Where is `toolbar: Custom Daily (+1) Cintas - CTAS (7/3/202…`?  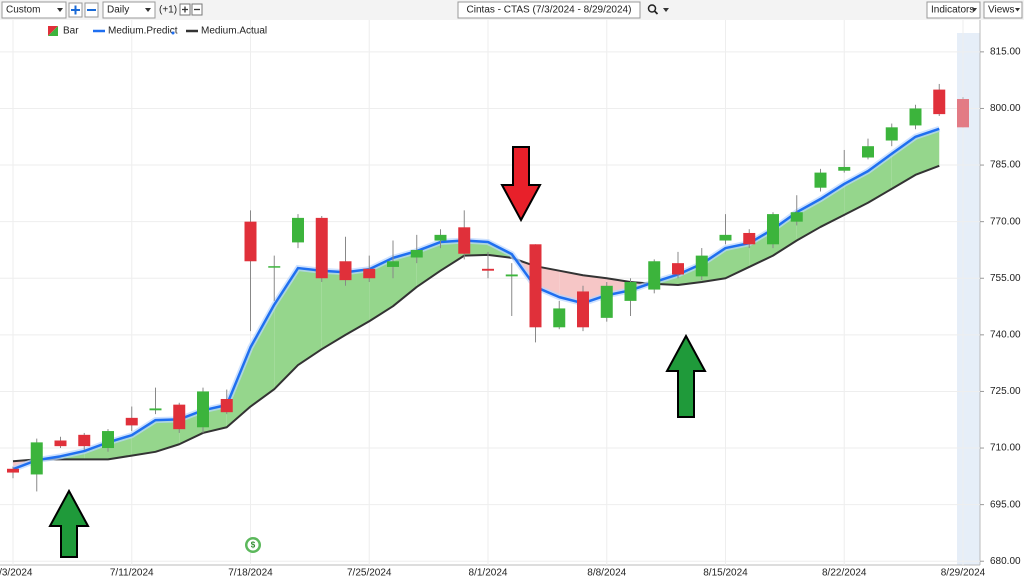
toolbar: Custom Daily (+1) Cintas - CTAS (7/3/202… is located at coordinates (512, 10).